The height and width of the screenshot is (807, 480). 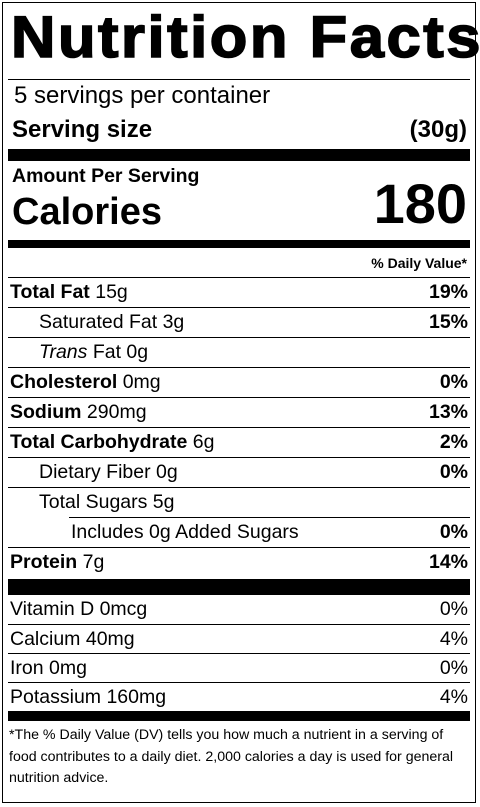 I want to click on nutrient-row-total-carbohydrate: Total Carbohydrate 6g 2%, so click(x=239, y=442).